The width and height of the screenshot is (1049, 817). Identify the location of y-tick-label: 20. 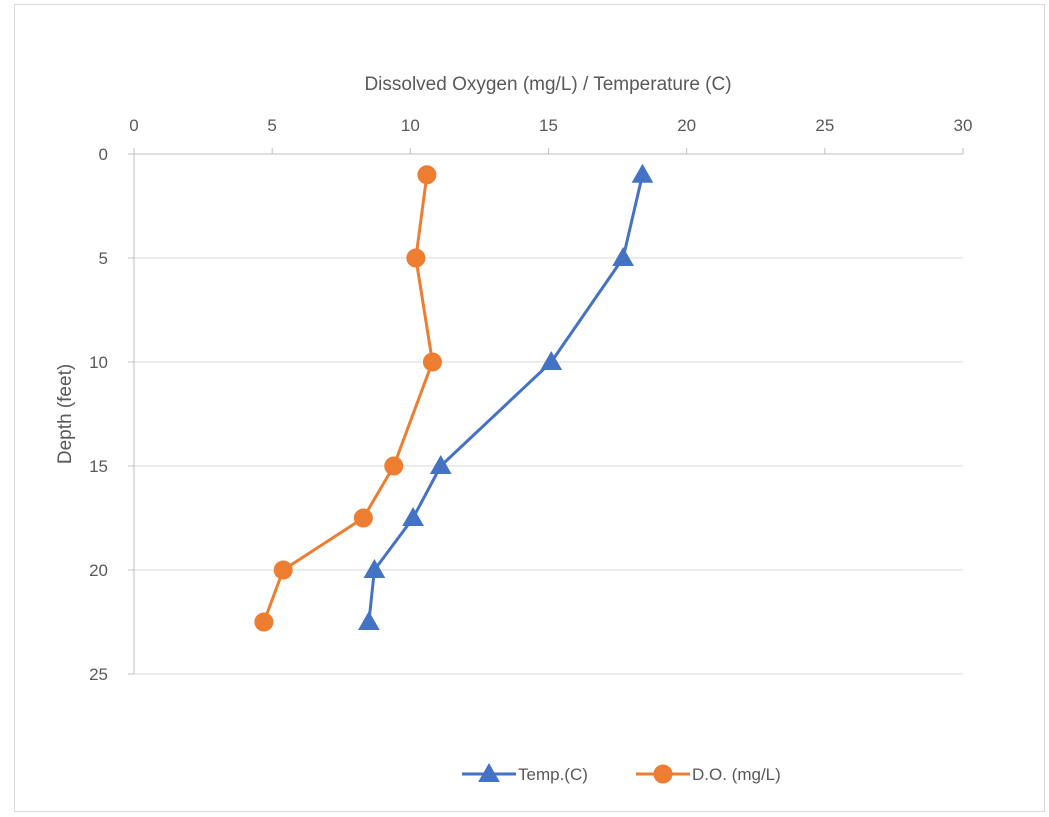
(98, 570).